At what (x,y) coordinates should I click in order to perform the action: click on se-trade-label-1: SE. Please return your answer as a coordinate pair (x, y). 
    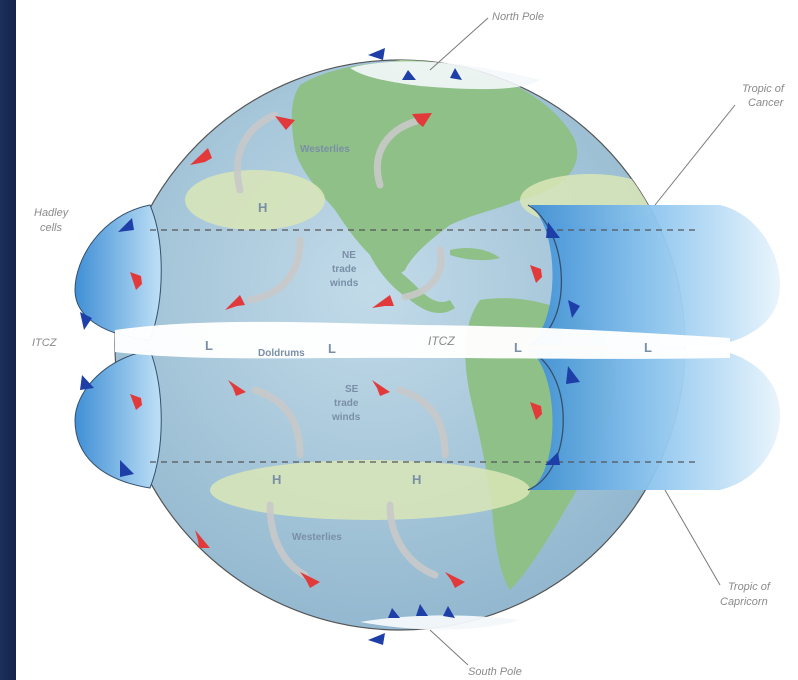
    Looking at the image, I should click on (352, 389).